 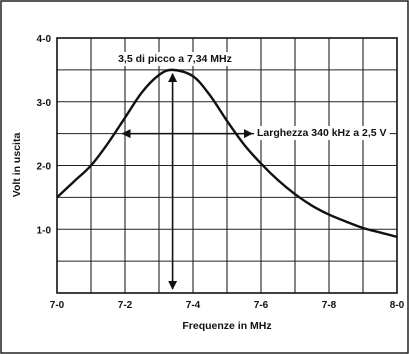 What do you see at coordinates (226, 326) in the screenshot?
I see `x-axis-label: Frequenze in MHz` at bounding box center [226, 326].